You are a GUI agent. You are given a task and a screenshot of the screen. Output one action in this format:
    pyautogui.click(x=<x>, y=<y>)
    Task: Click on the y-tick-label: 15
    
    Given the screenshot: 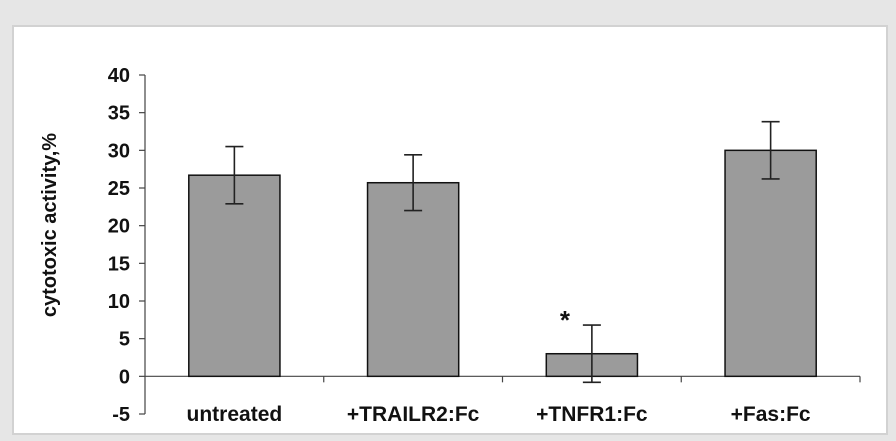 What is the action you would take?
    pyautogui.click(x=119, y=264)
    